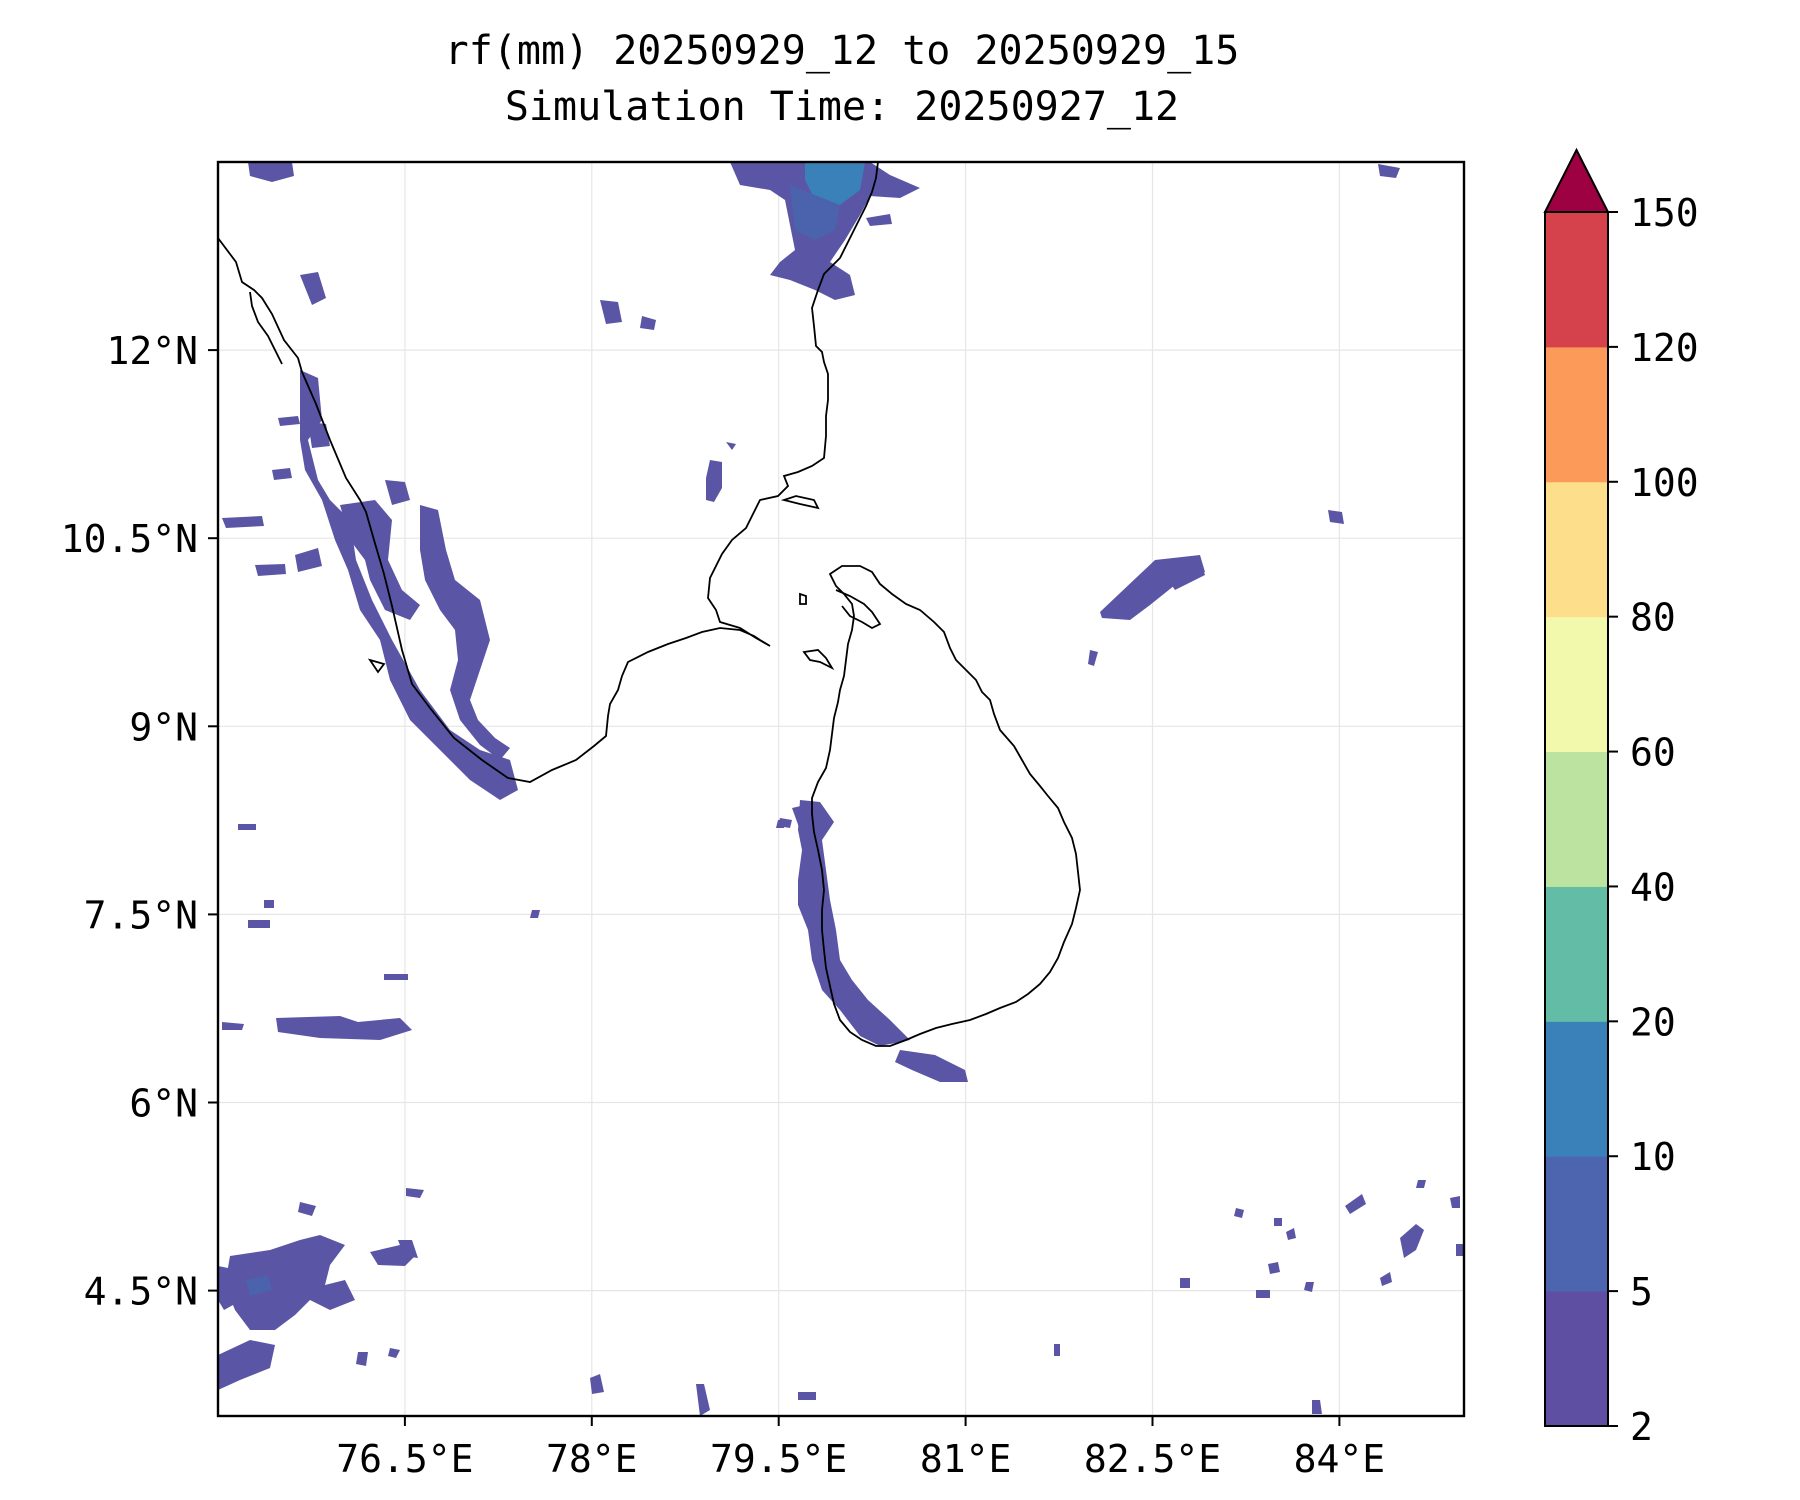 The image size is (1800, 1500). I want to click on rain-patch-srilanka-west, so click(854, 923).